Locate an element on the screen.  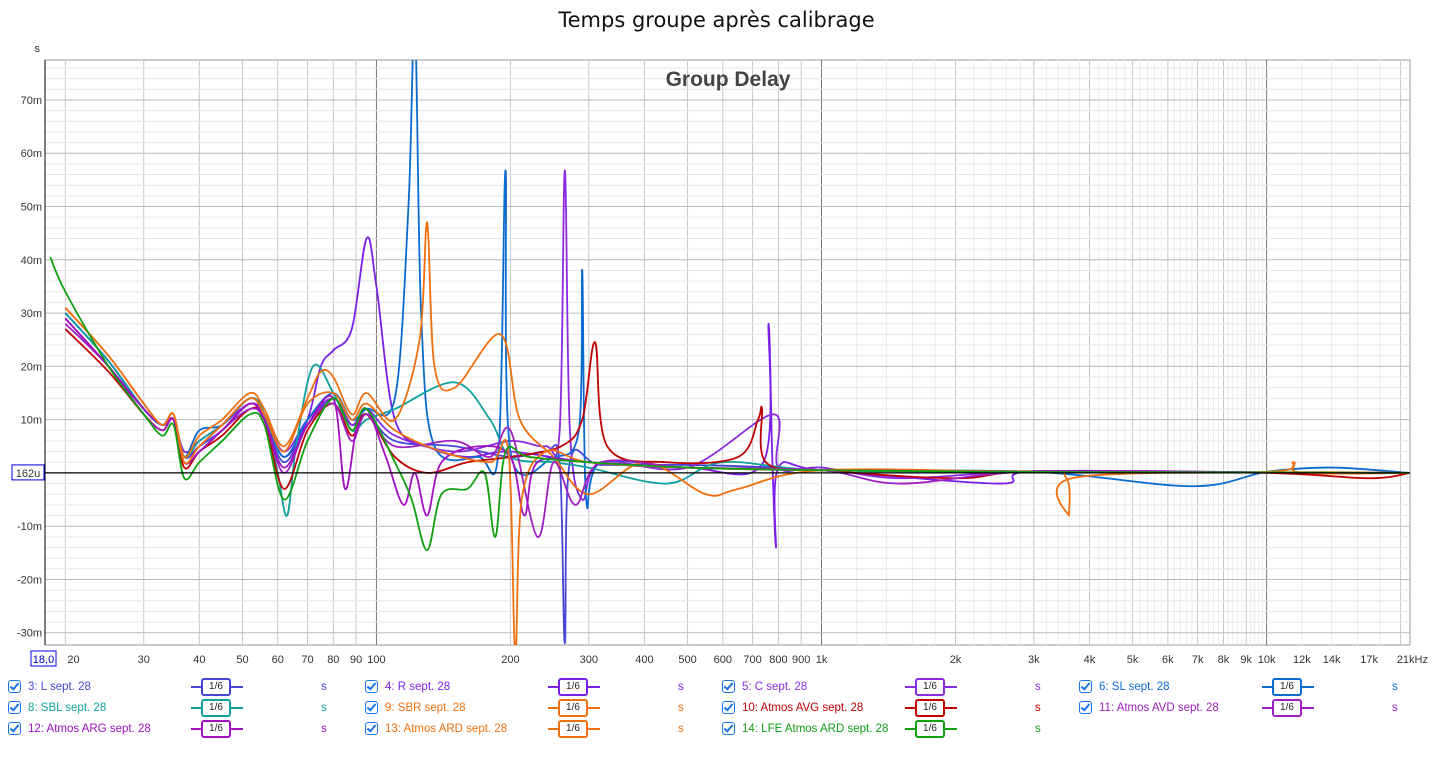
x-tick-label: 17k is located at coordinates (1369, 660).